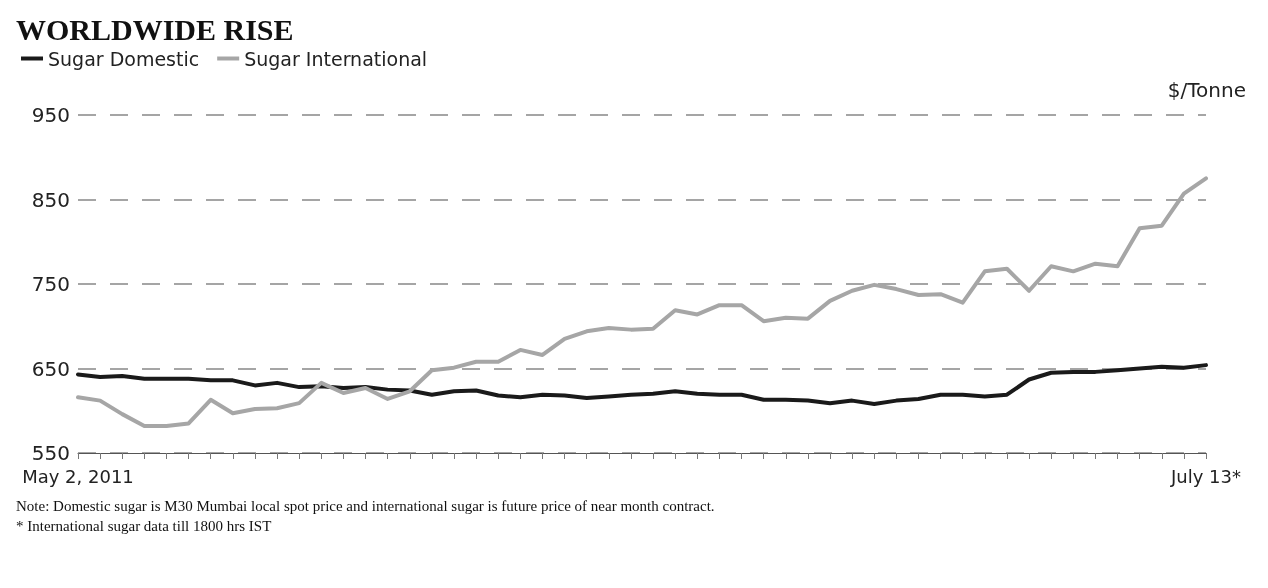 The width and height of the screenshot is (1268, 588). Describe the element at coordinates (124, 58) in the screenshot. I see `legend-label: Sugar Domestic` at that location.